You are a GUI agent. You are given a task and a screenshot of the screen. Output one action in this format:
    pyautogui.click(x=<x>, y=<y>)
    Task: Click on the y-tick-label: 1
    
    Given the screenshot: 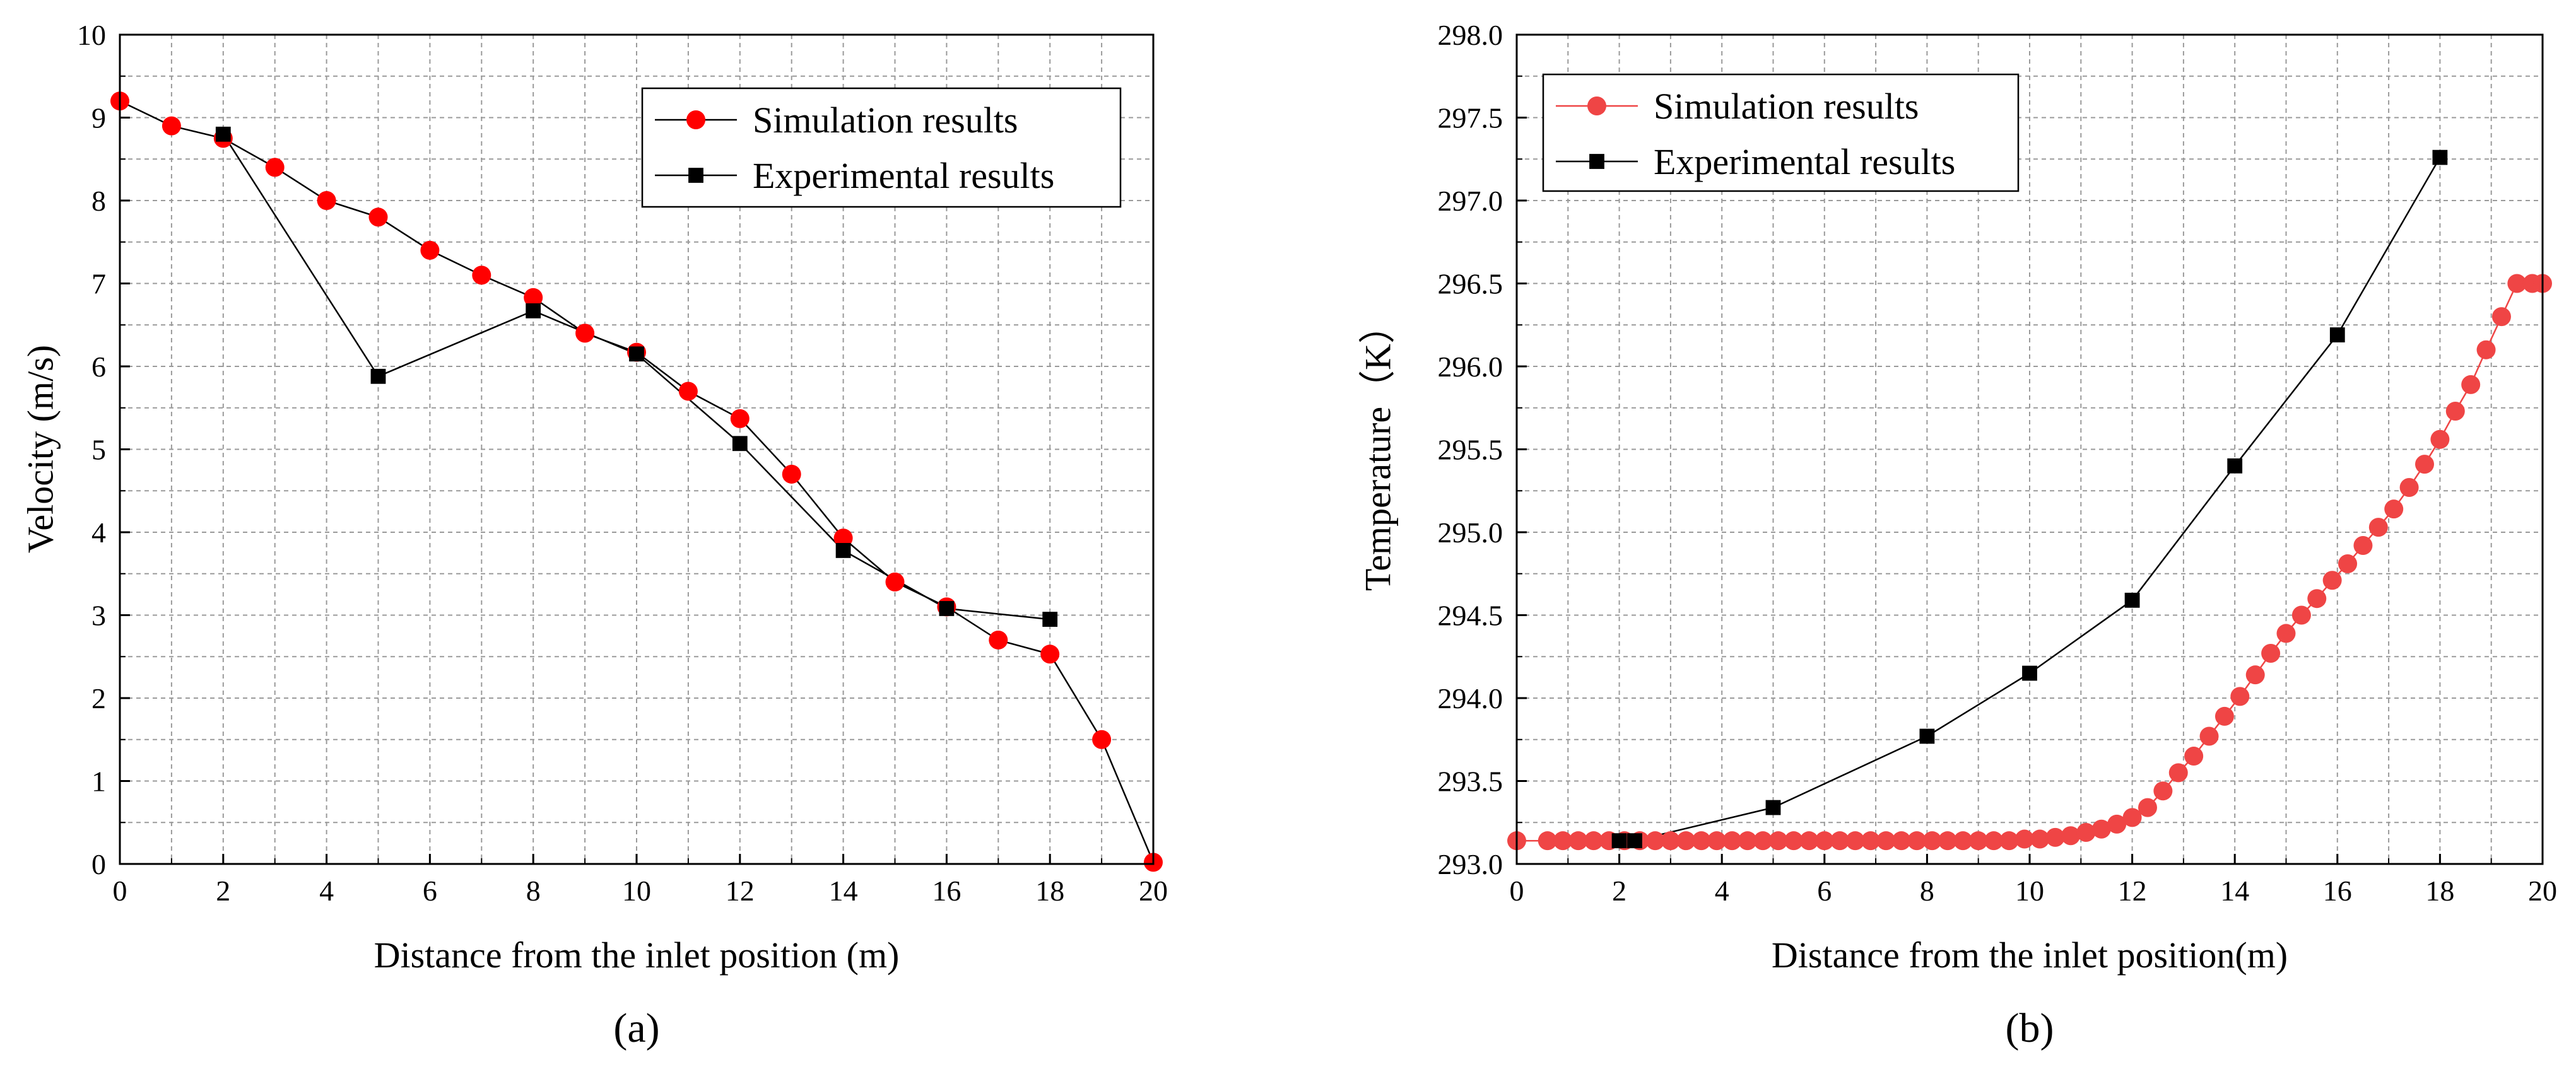 What is the action you would take?
    pyautogui.click(x=98, y=782)
    